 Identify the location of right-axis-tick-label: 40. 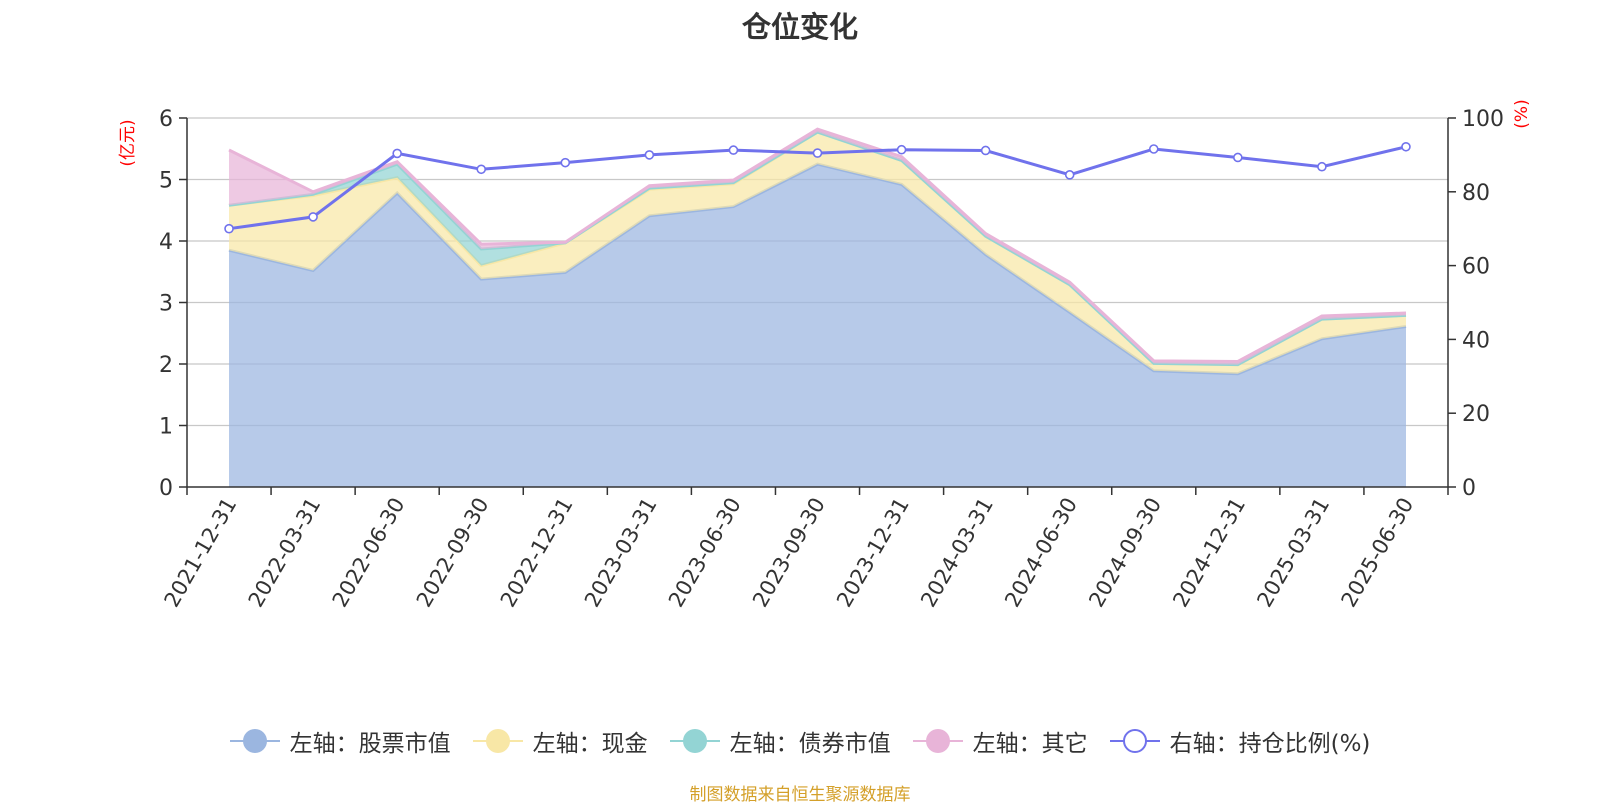
(1476, 340).